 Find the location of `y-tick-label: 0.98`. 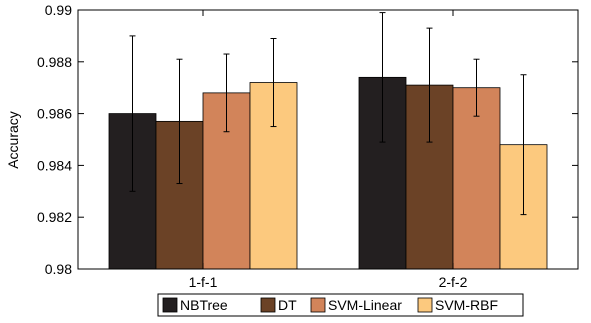

y-tick-label: 0.98 is located at coordinates (58, 269).